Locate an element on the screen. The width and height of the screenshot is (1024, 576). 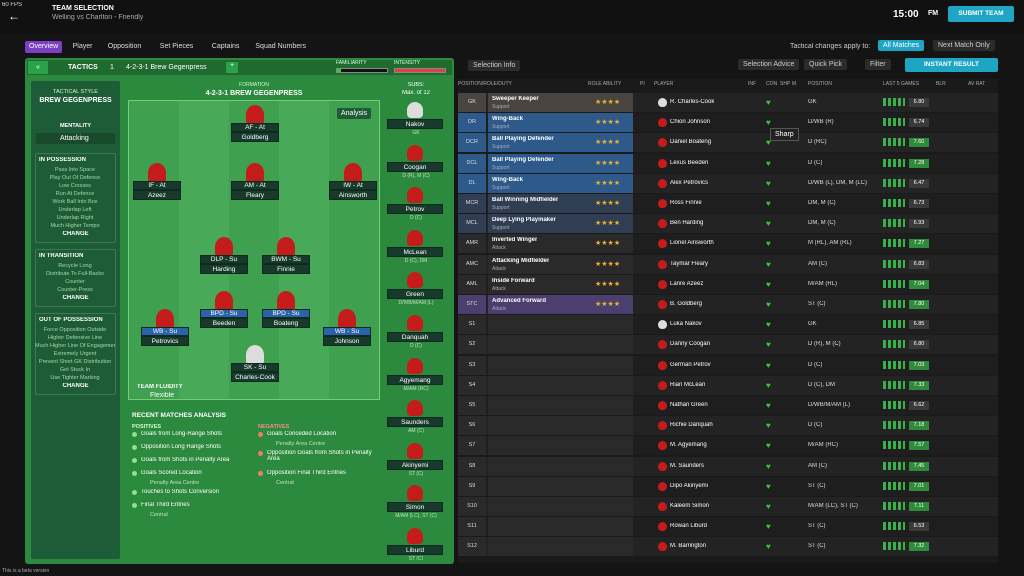
player-name: Petrovics is located at coordinates (165, 341).